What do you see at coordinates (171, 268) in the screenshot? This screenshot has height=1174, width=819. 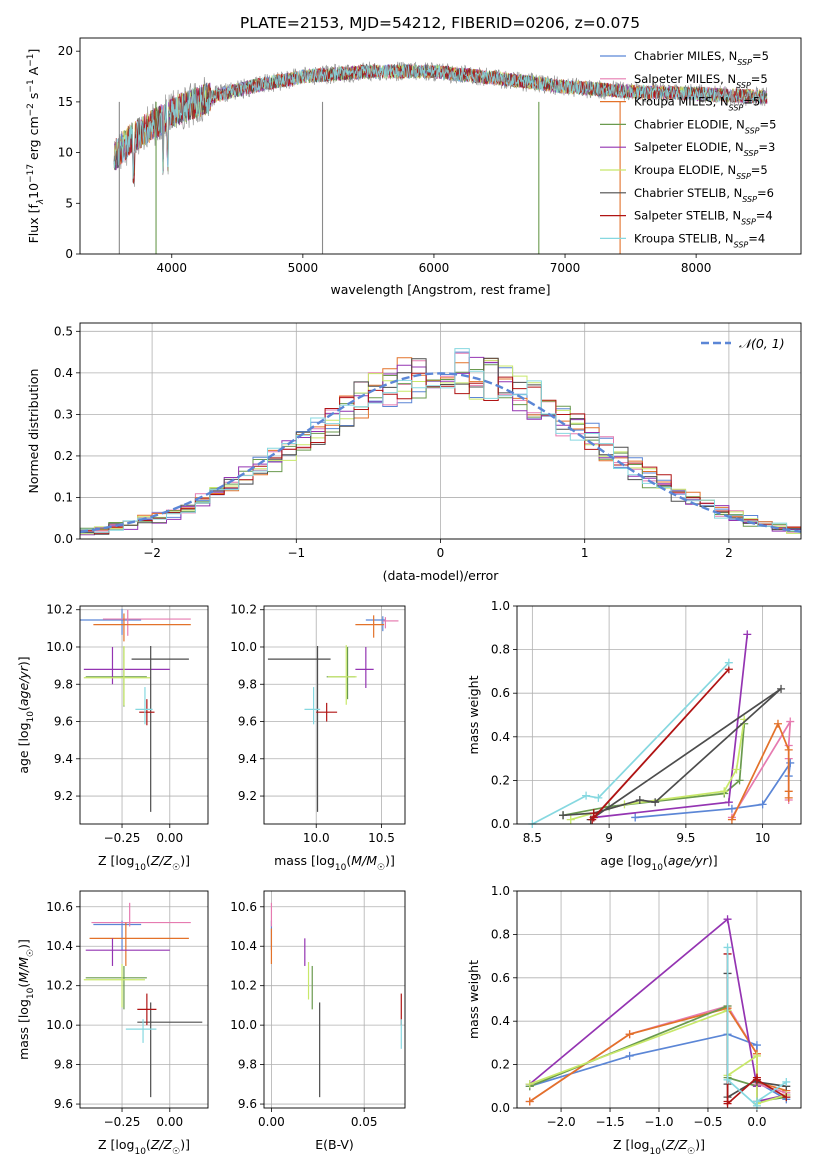 I see `x-tick-label: 4000` at bounding box center [171, 268].